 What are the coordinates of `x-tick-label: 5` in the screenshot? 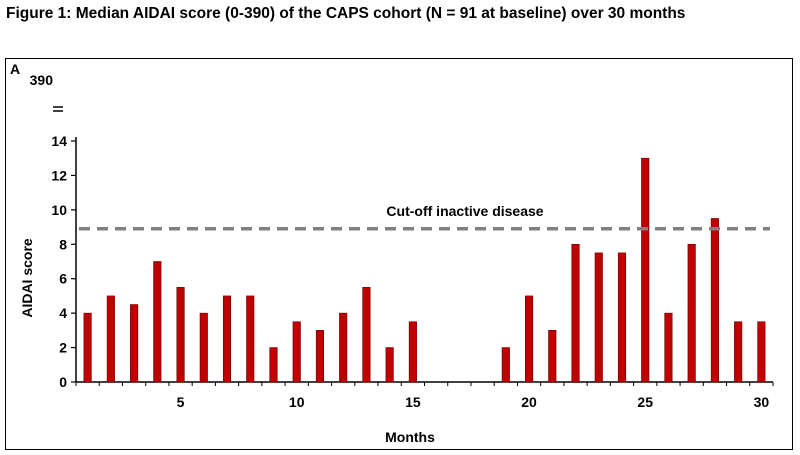 It's located at (181, 402).